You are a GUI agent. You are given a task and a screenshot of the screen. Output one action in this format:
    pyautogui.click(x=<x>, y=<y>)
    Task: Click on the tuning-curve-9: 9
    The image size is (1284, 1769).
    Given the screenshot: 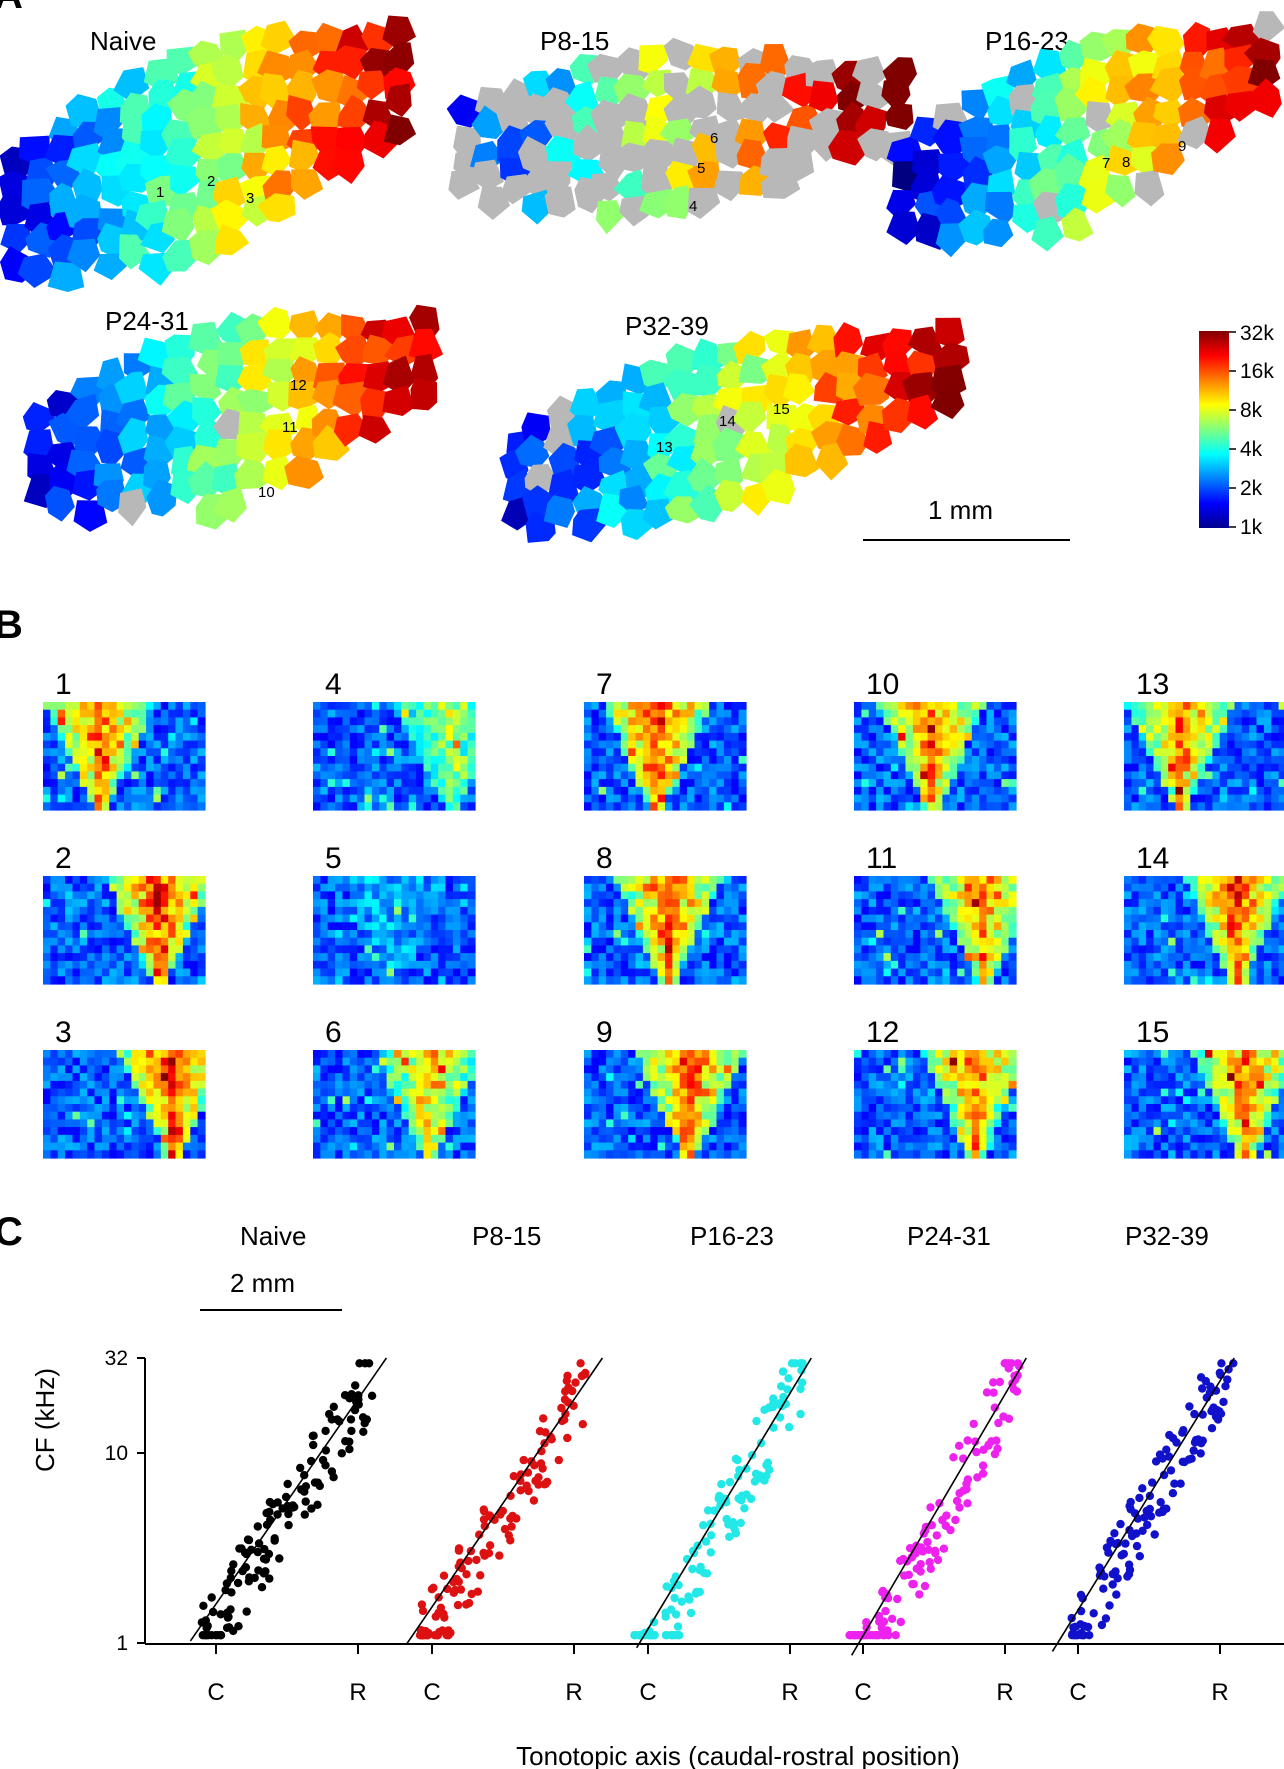 What is the action you would take?
    pyautogui.click(x=665, y=1087)
    